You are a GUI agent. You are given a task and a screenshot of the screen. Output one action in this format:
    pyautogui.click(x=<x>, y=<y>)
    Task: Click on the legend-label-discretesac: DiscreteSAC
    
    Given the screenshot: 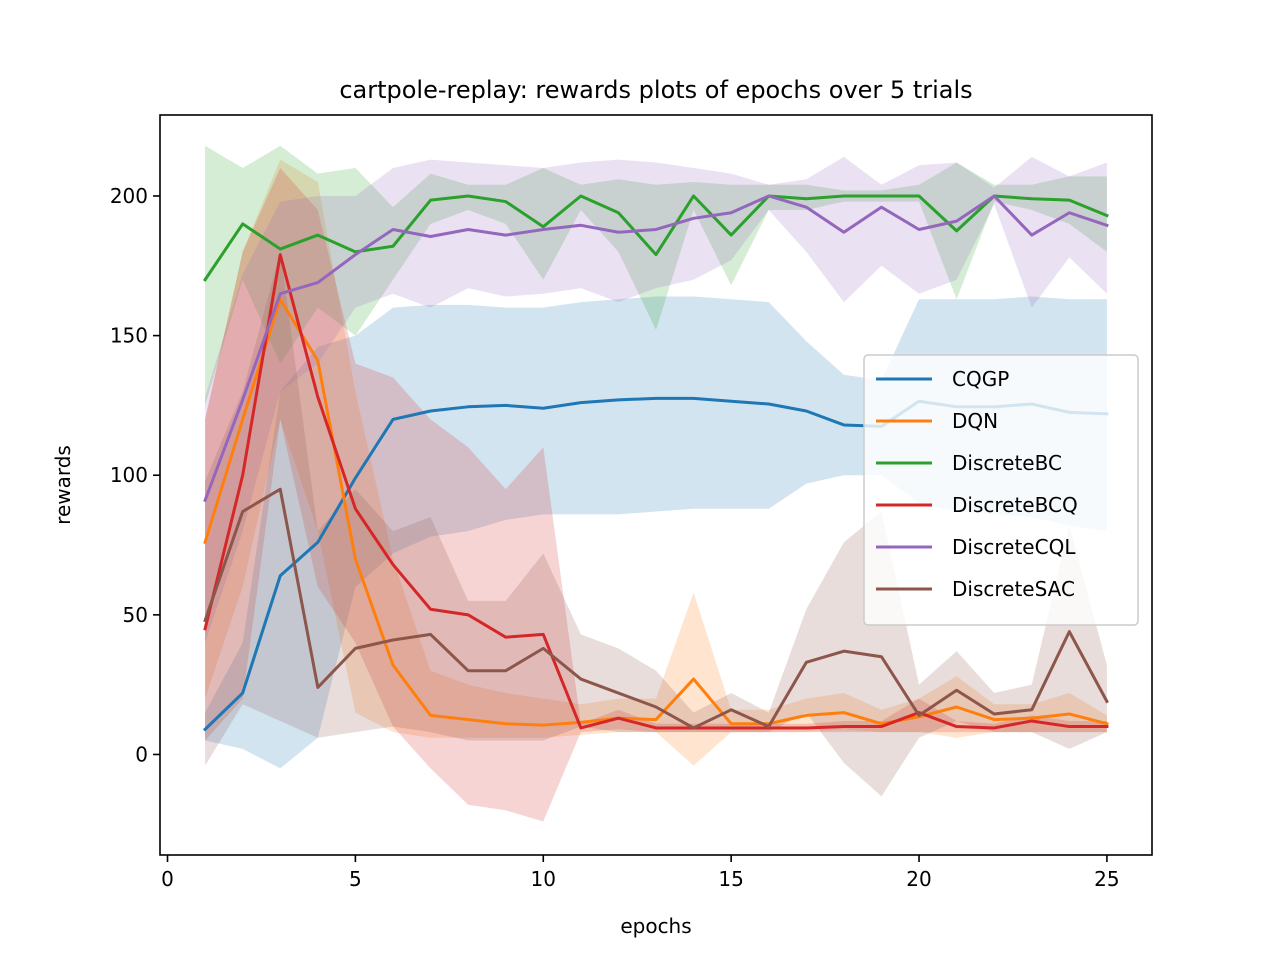 What is the action you would take?
    pyautogui.click(x=1013, y=589)
    